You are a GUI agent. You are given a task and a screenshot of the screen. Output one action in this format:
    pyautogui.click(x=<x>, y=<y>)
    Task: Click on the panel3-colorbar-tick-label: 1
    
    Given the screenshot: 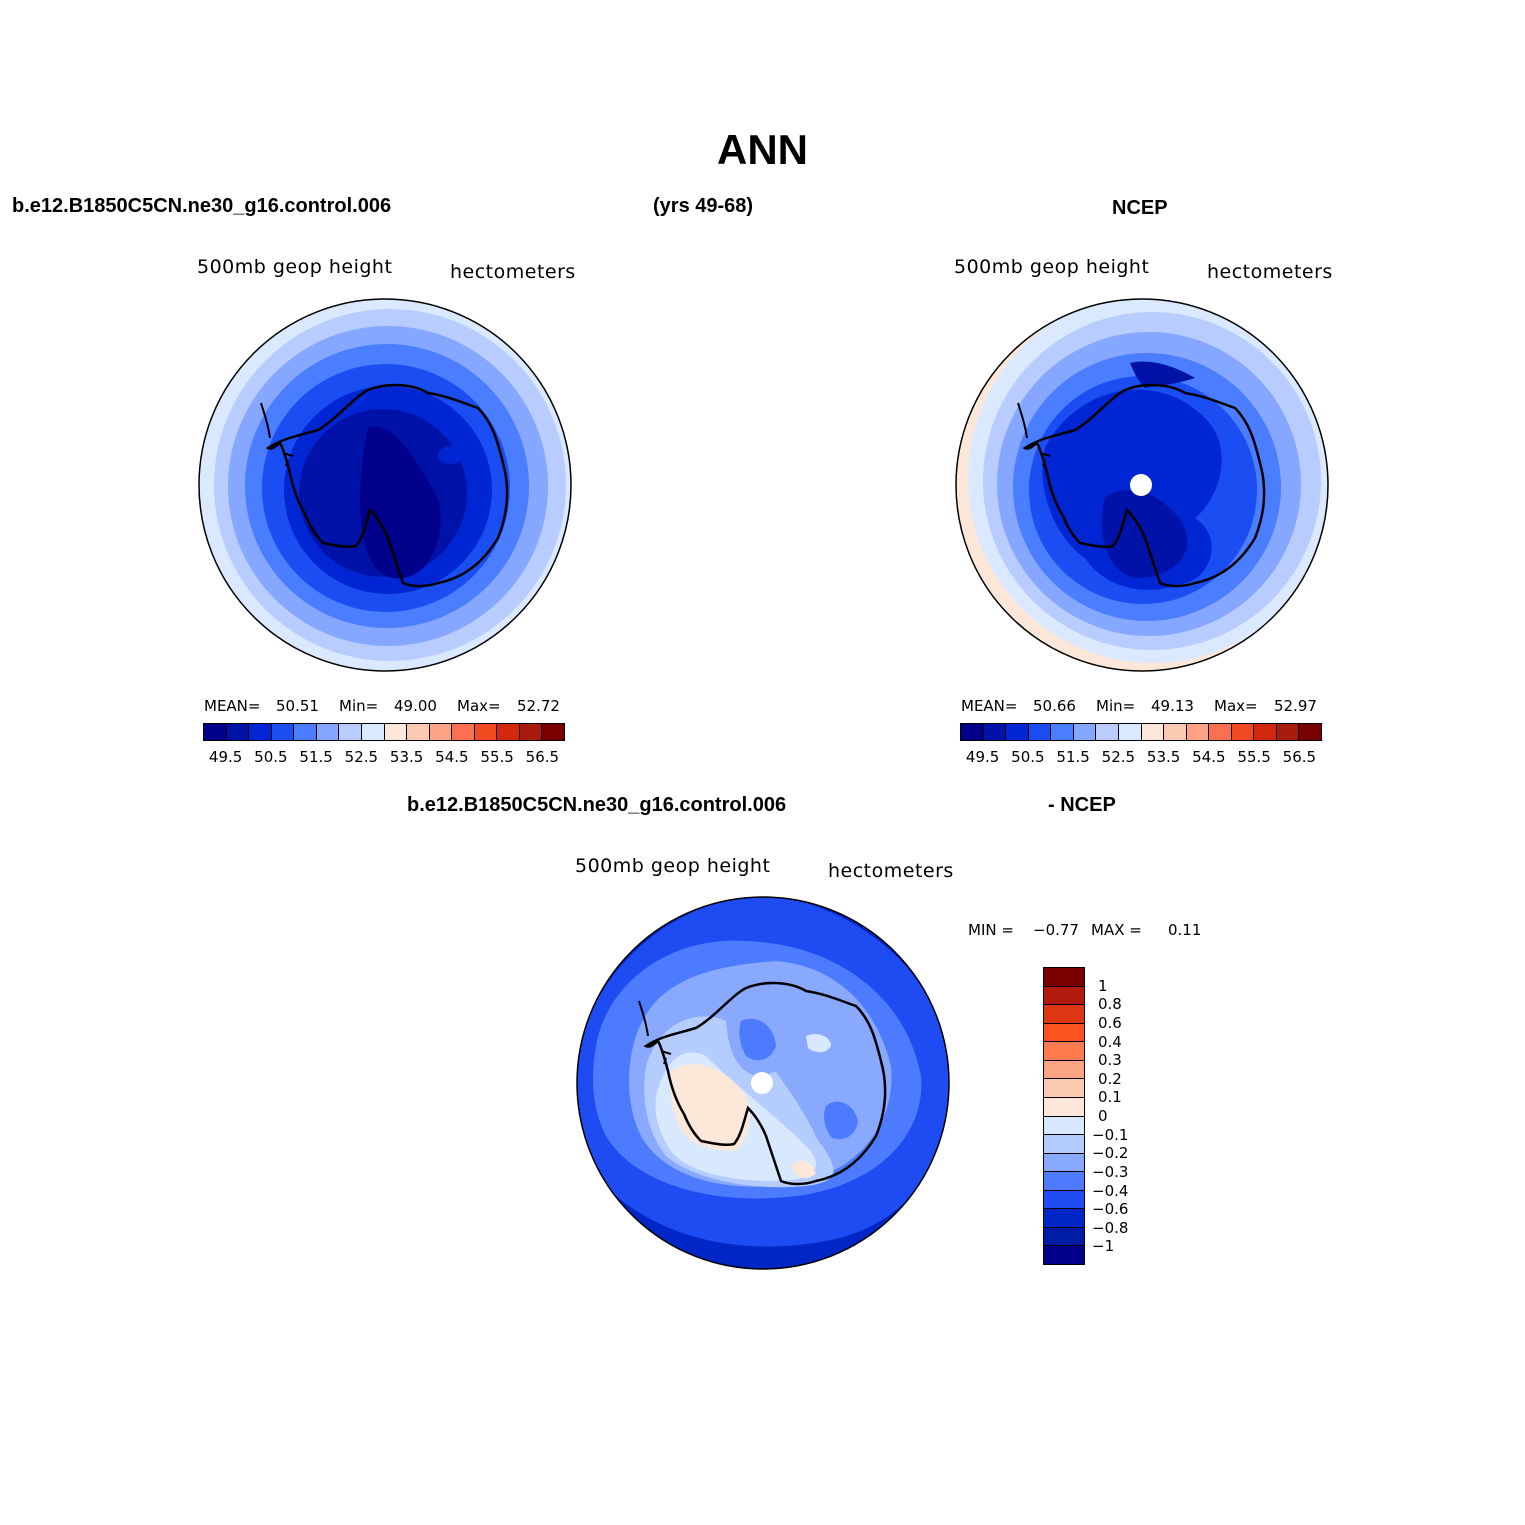 What is the action you would take?
    pyautogui.click(x=1103, y=985)
    